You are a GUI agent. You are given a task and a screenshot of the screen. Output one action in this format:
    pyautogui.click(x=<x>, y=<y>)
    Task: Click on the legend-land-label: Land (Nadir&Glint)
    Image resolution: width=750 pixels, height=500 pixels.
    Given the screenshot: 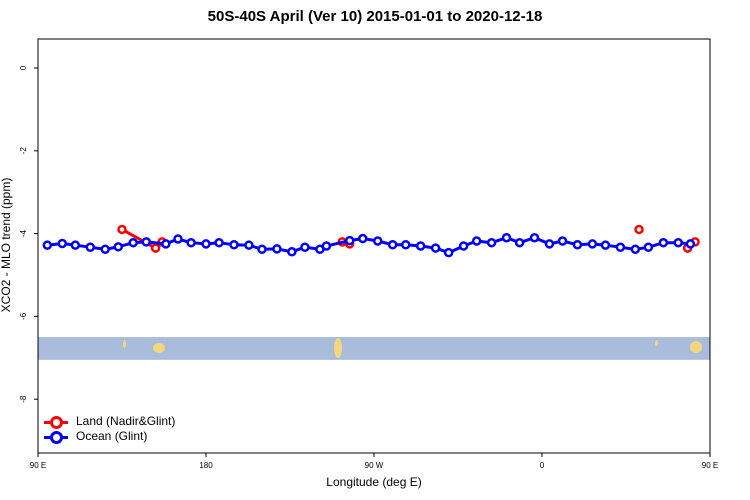 What is the action you would take?
    pyautogui.click(x=126, y=421)
    